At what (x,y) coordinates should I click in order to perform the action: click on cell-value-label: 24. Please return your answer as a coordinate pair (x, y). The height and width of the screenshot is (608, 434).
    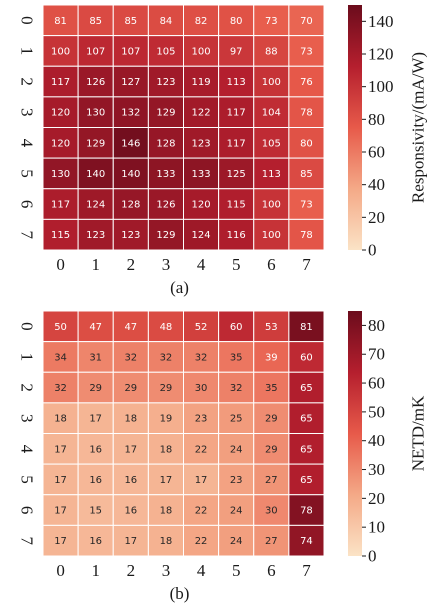
    Looking at the image, I should click on (236, 541).